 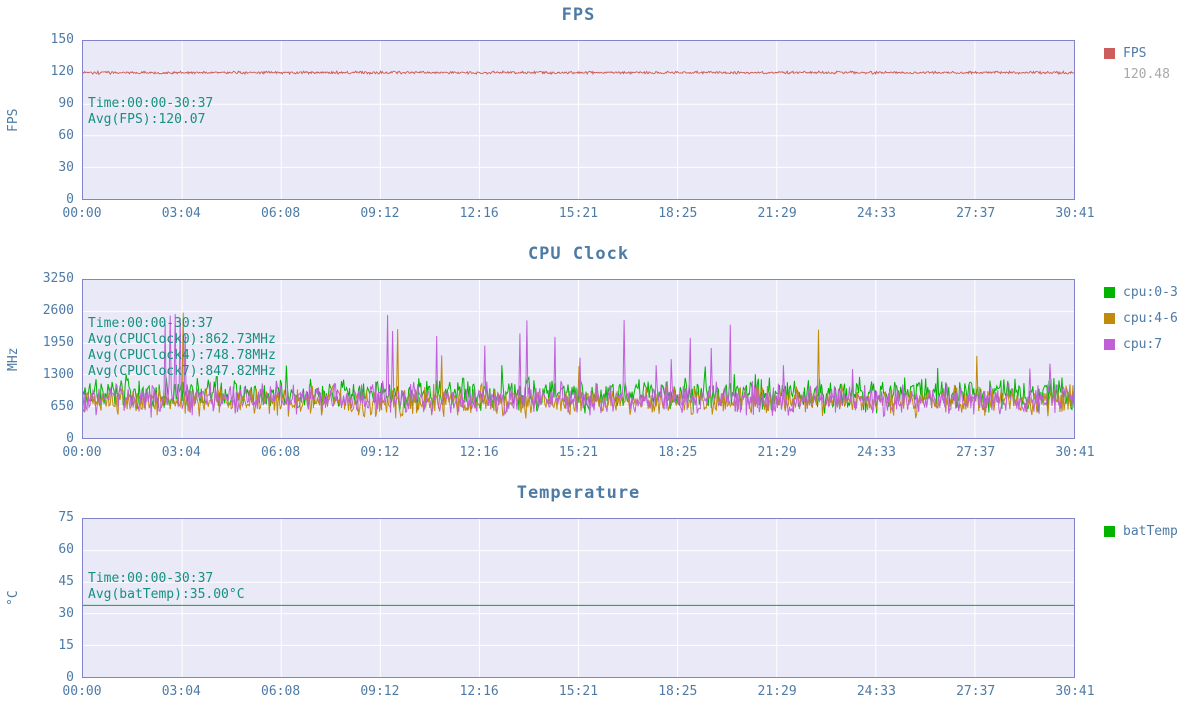 What do you see at coordinates (58, 310) in the screenshot?
I see `y-tick-label: 2600` at bounding box center [58, 310].